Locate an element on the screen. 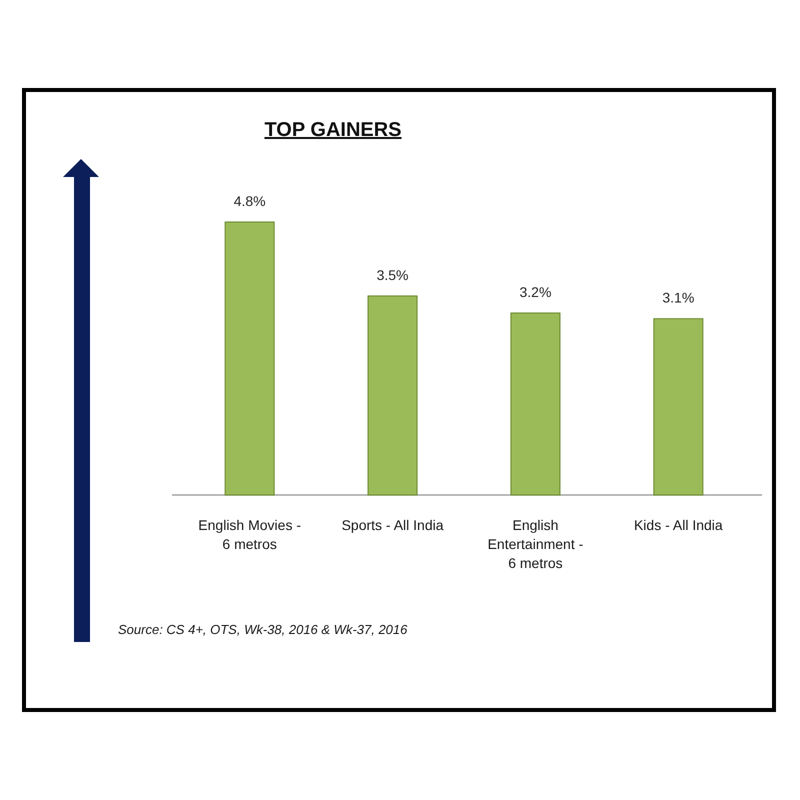  x-tick-label: English Entertainment - 6 metros is located at coordinates (536, 544).